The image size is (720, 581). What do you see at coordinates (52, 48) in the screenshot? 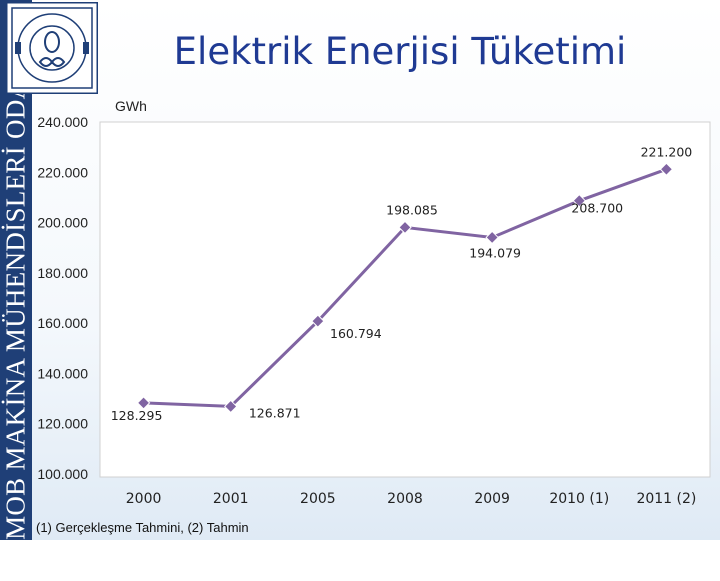
I see `tmmob-logo` at bounding box center [52, 48].